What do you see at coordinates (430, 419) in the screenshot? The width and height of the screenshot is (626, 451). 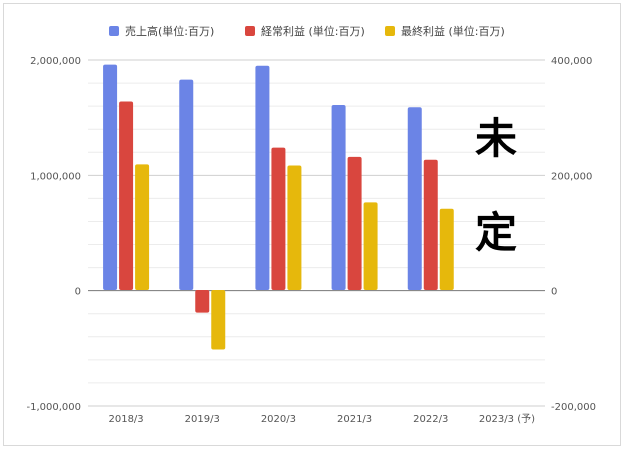 I see `x-tick-label: 2022/3` at bounding box center [430, 419].